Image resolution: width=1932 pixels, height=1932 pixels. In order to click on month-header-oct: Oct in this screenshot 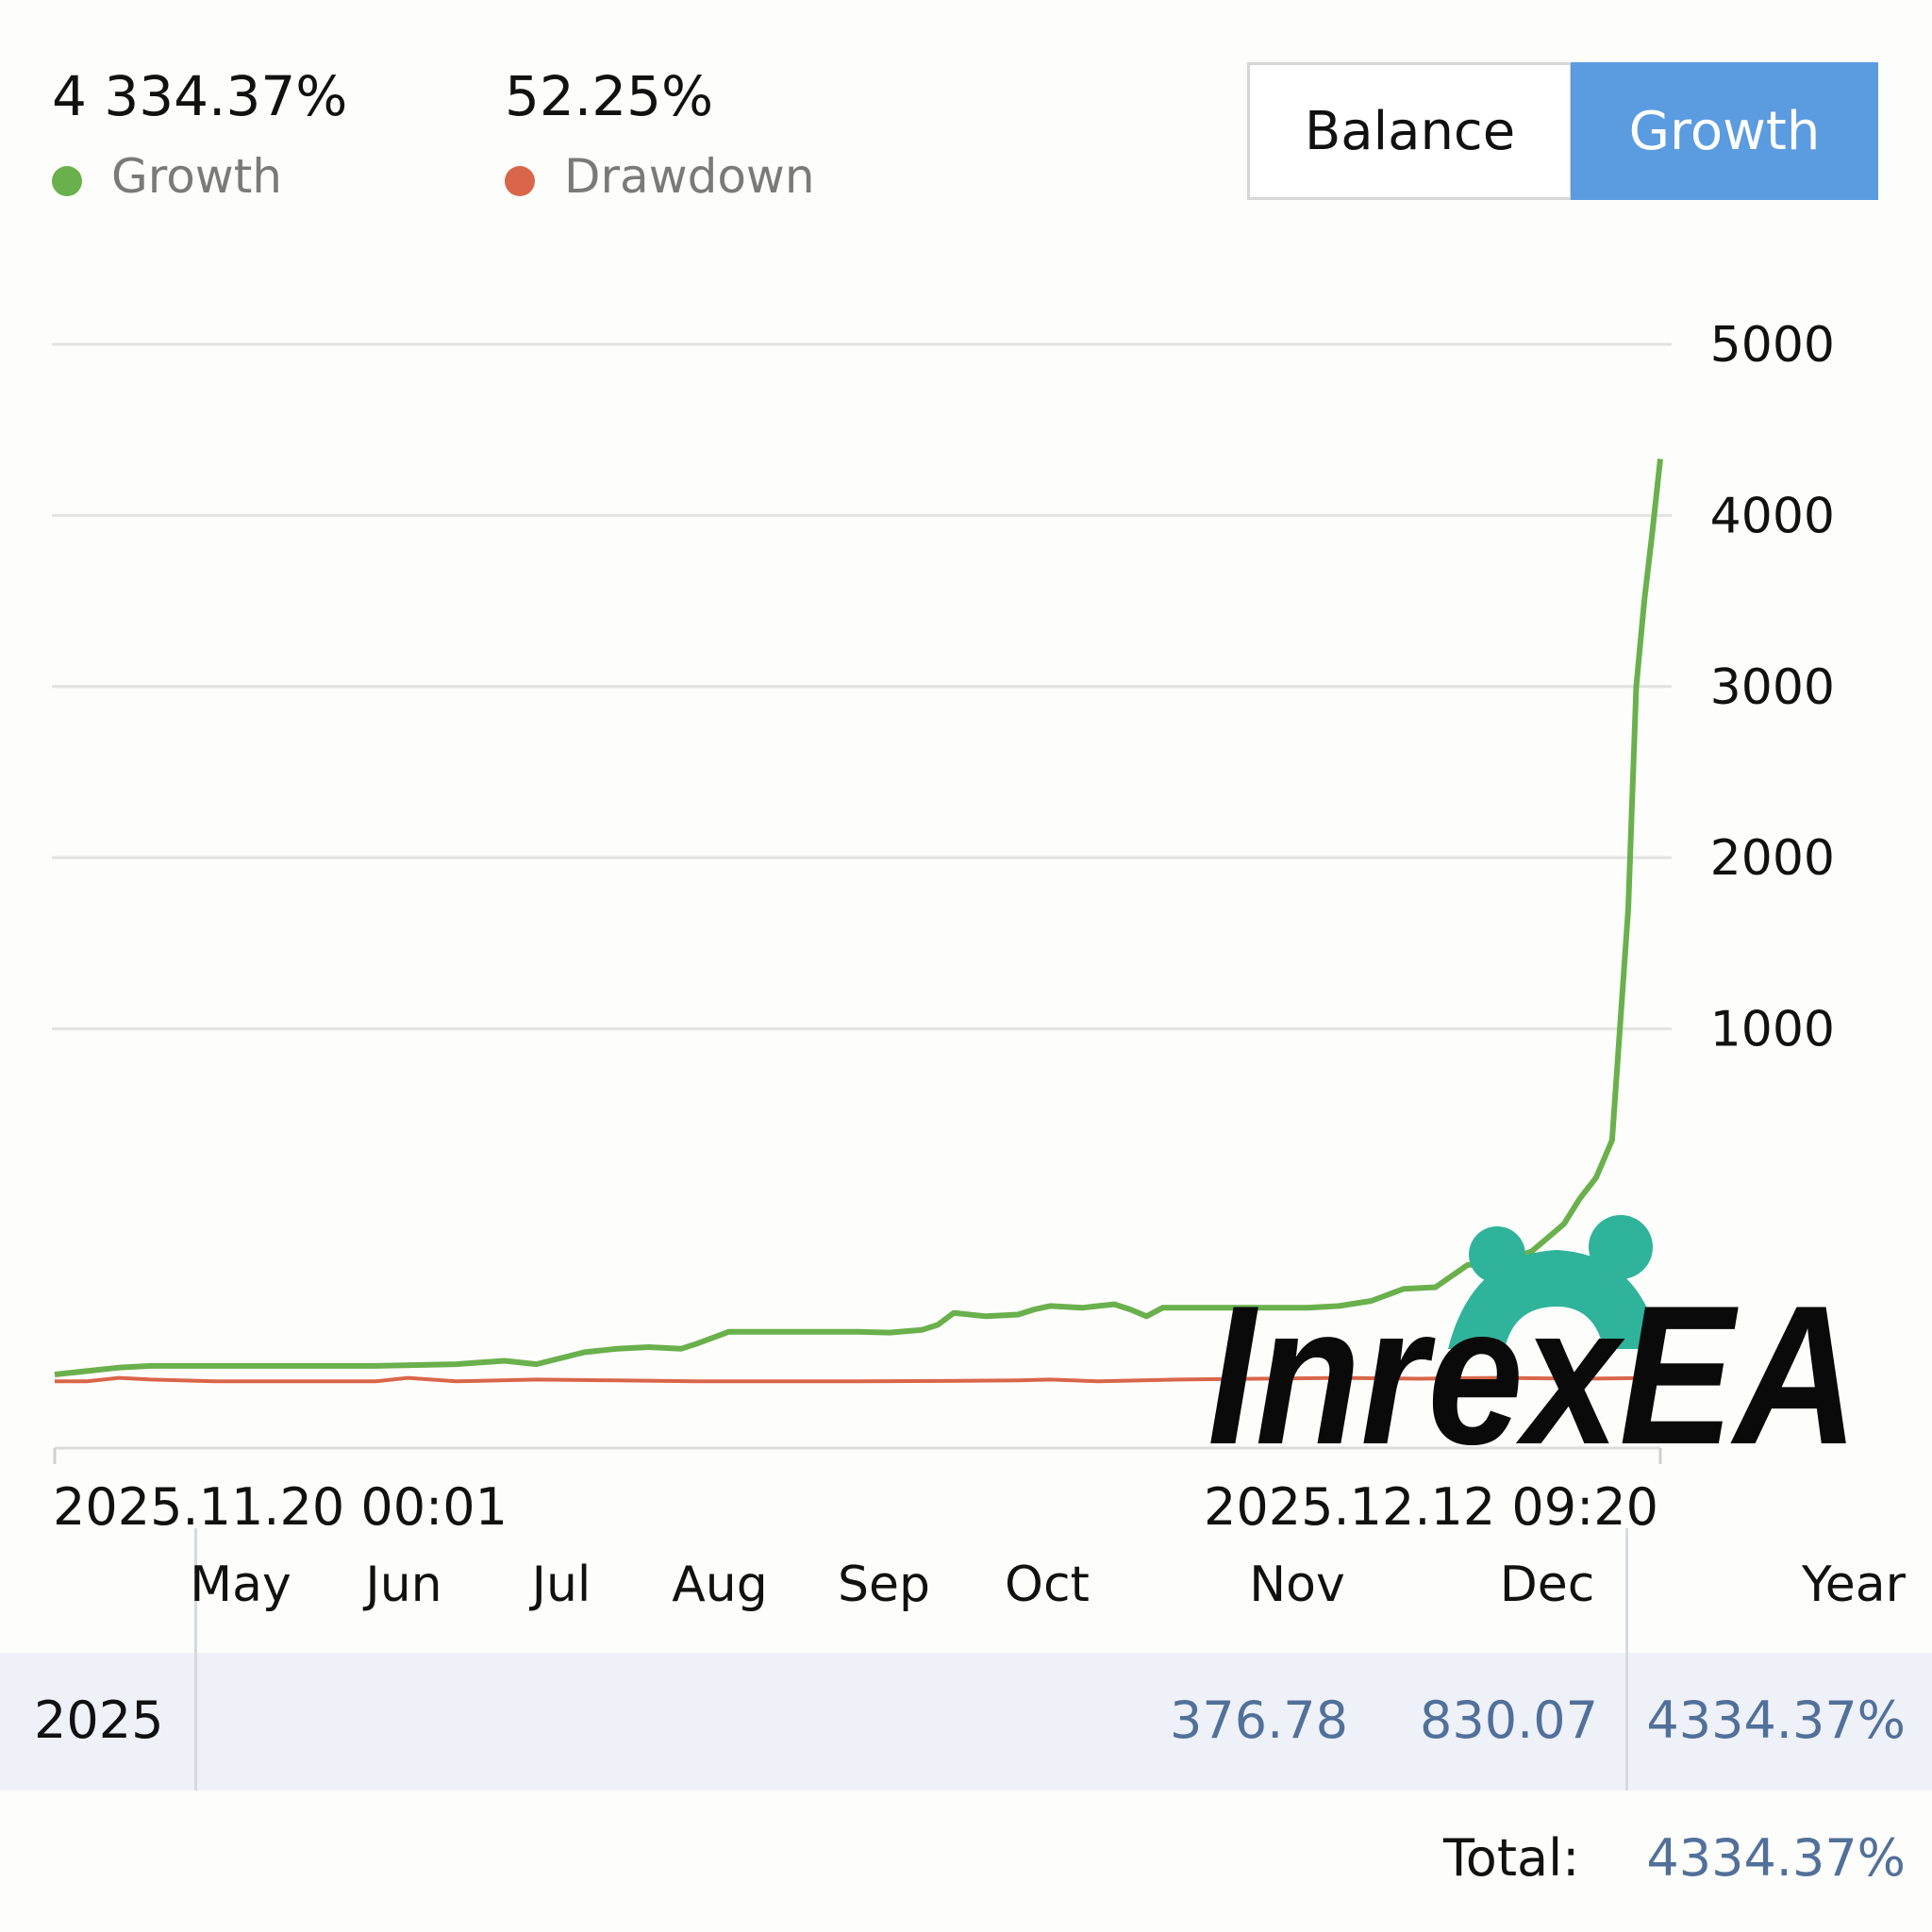, I will do `click(1047, 1585)`.